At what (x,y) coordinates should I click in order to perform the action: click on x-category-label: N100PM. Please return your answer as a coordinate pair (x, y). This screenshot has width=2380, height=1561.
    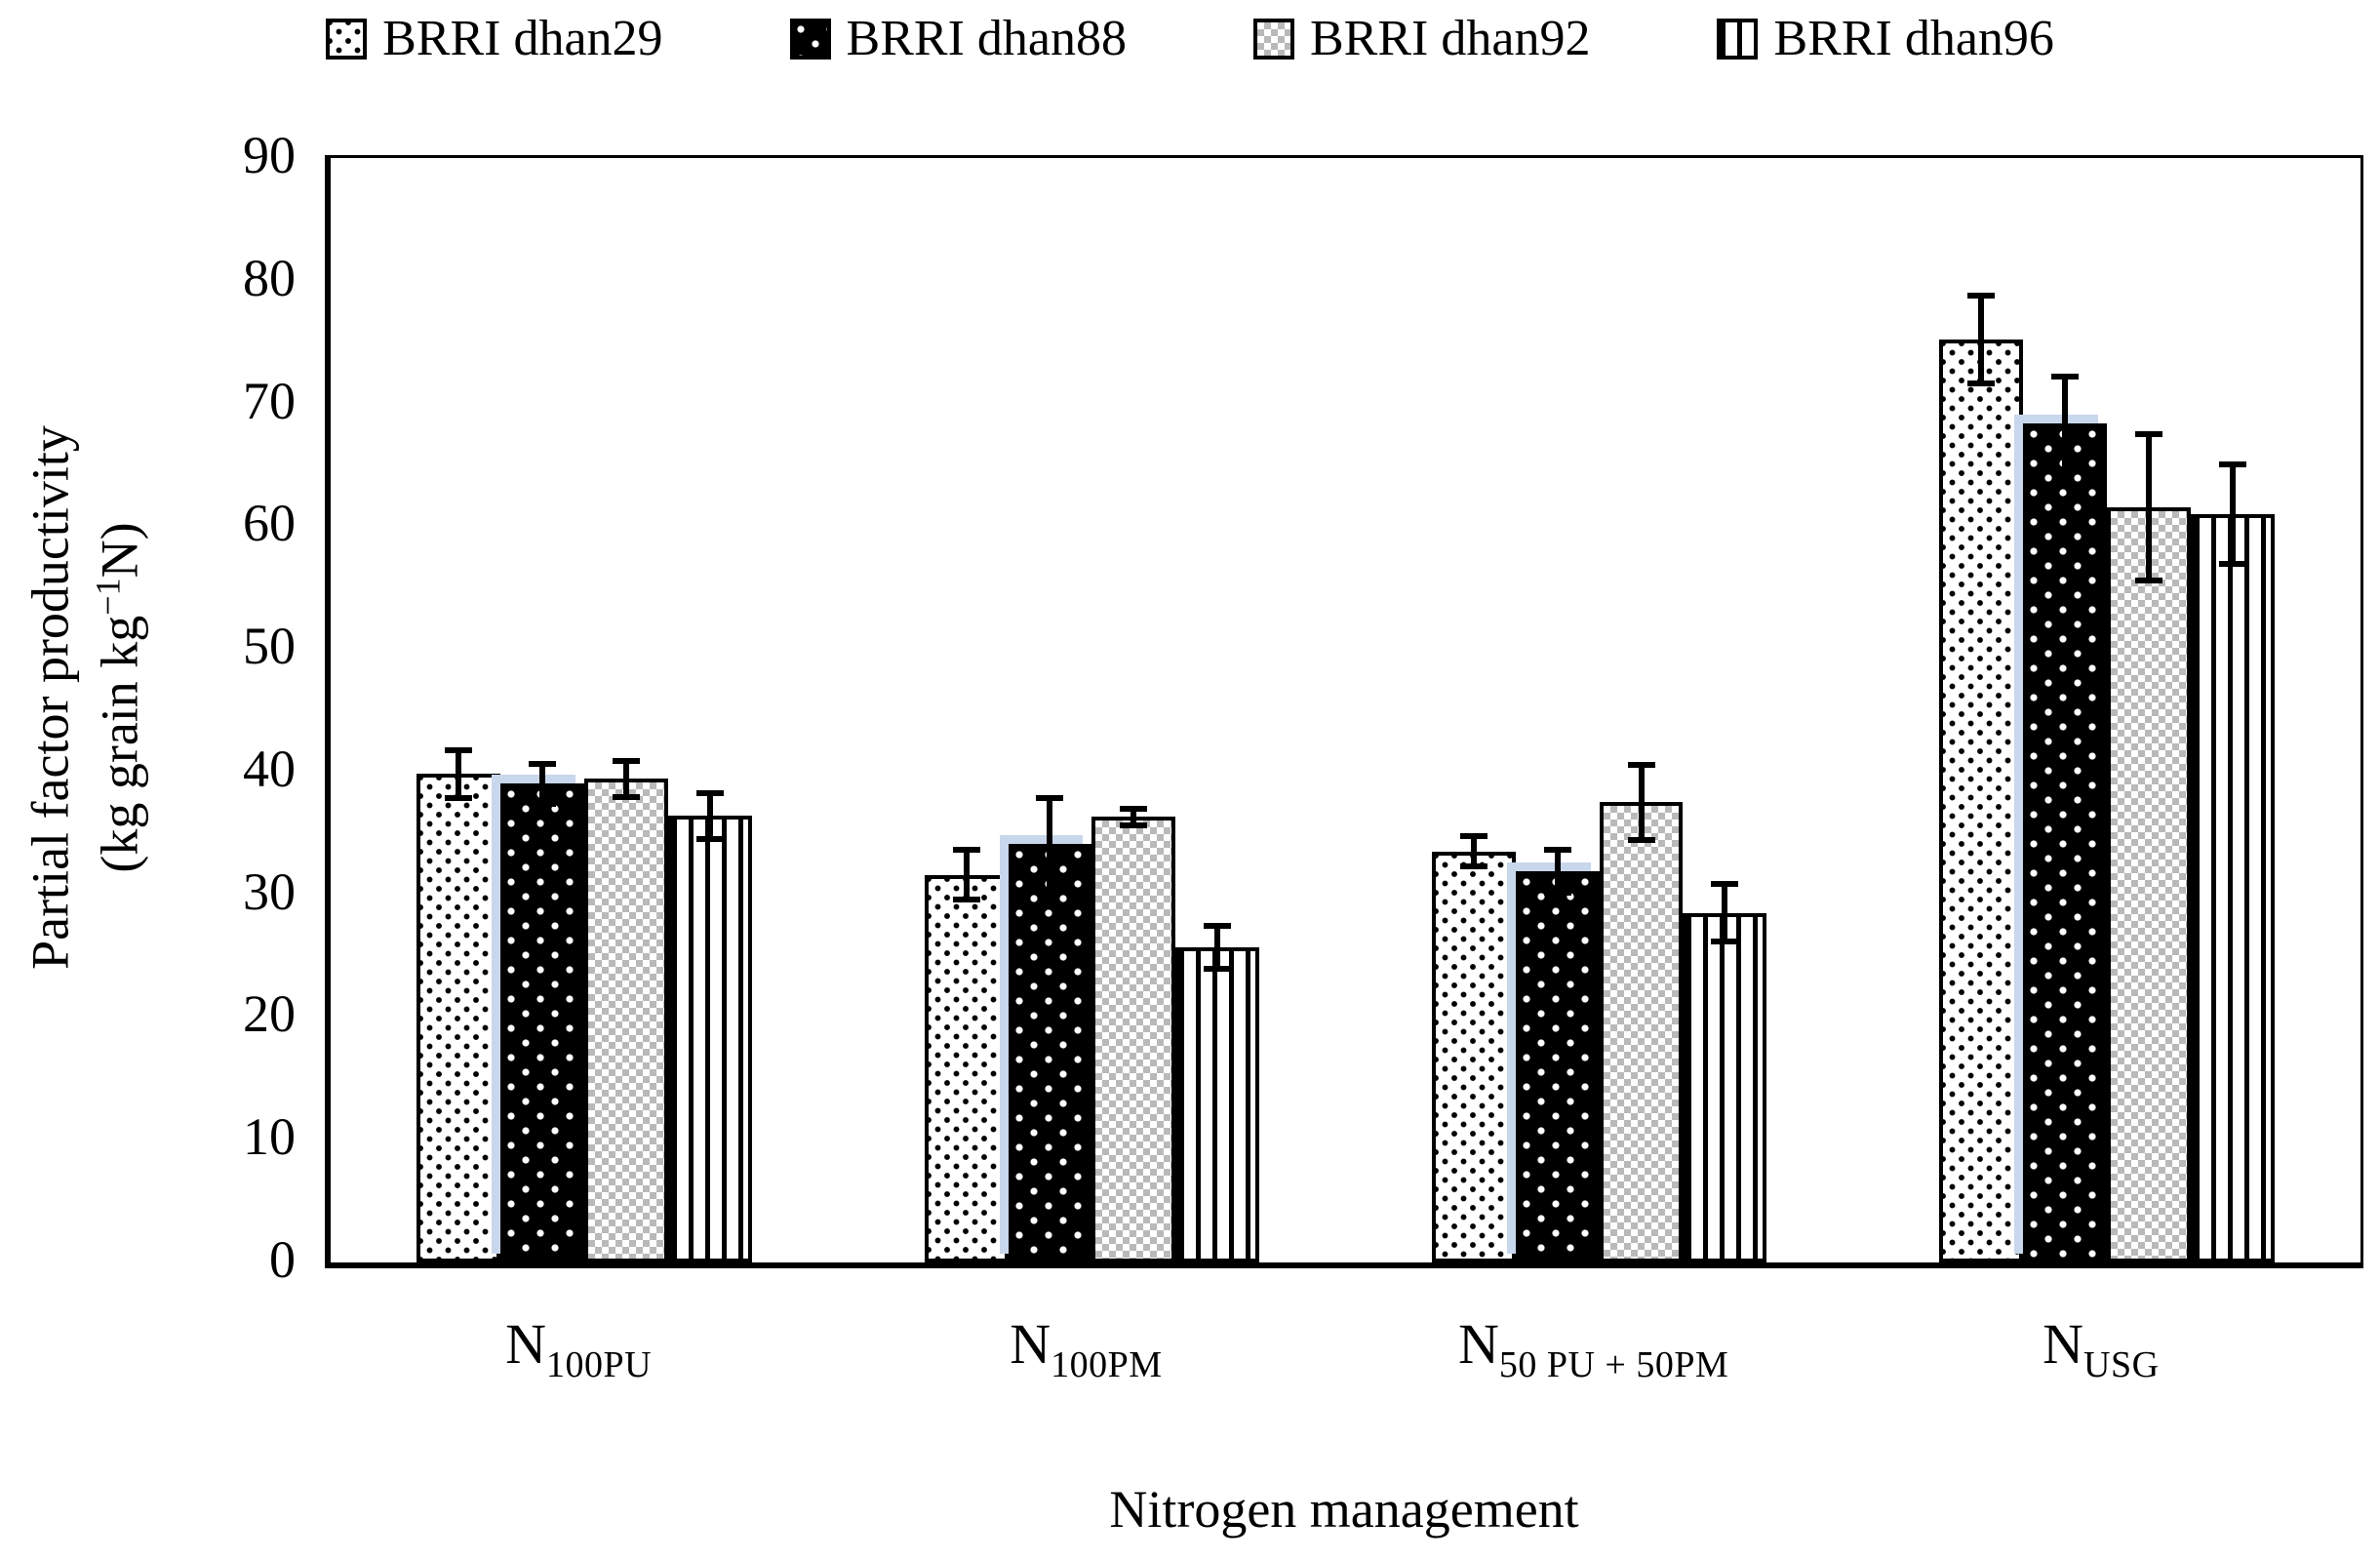
    Looking at the image, I should click on (1086, 1350).